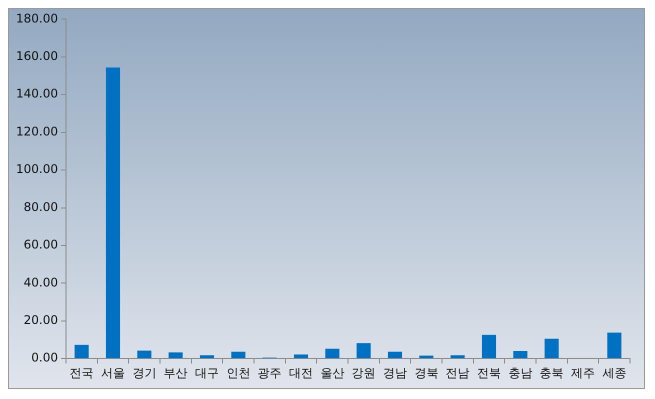 Image resolution: width=655 pixels, height=399 pixels. What do you see at coordinates (44, 357) in the screenshot?
I see `y-tick-label: 0.00` at bounding box center [44, 357].